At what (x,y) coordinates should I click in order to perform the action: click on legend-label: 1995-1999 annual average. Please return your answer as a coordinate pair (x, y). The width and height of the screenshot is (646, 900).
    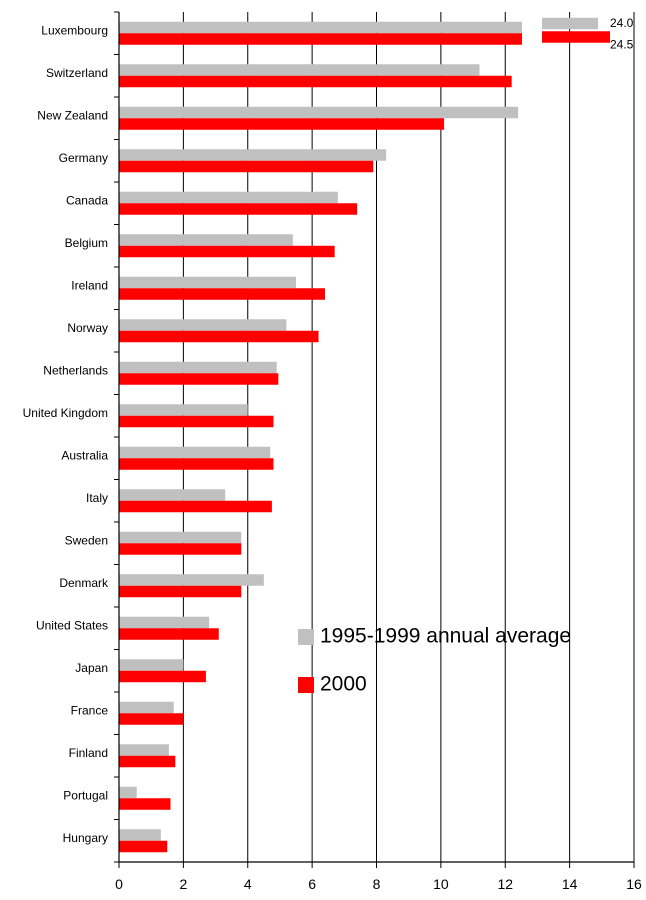
    Looking at the image, I should click on (445, 636).